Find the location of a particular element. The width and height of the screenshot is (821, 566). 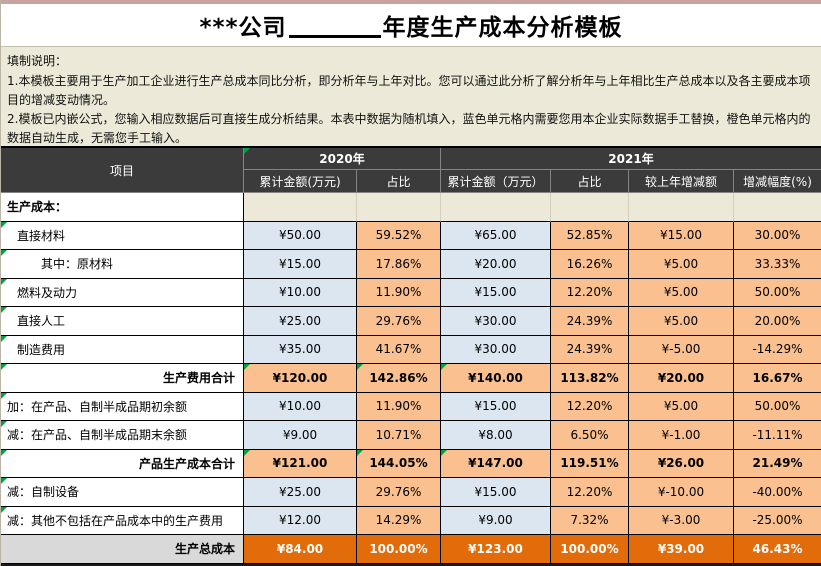

value-cell: ¥65.00 is located at coordinates (496, 235).